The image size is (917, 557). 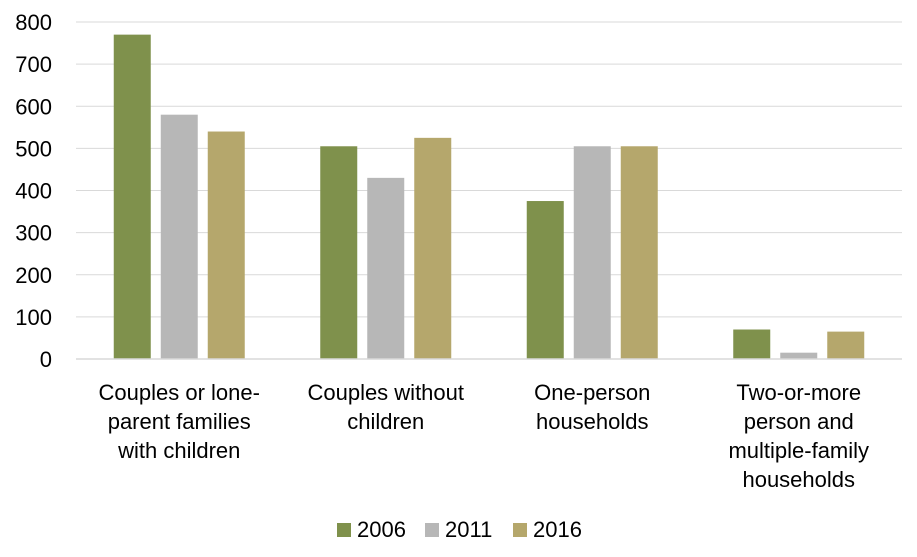 I want to click on y-axis-ticks: 0 100 200 300 400 500 600 700 800, so click(x=33, y=191).